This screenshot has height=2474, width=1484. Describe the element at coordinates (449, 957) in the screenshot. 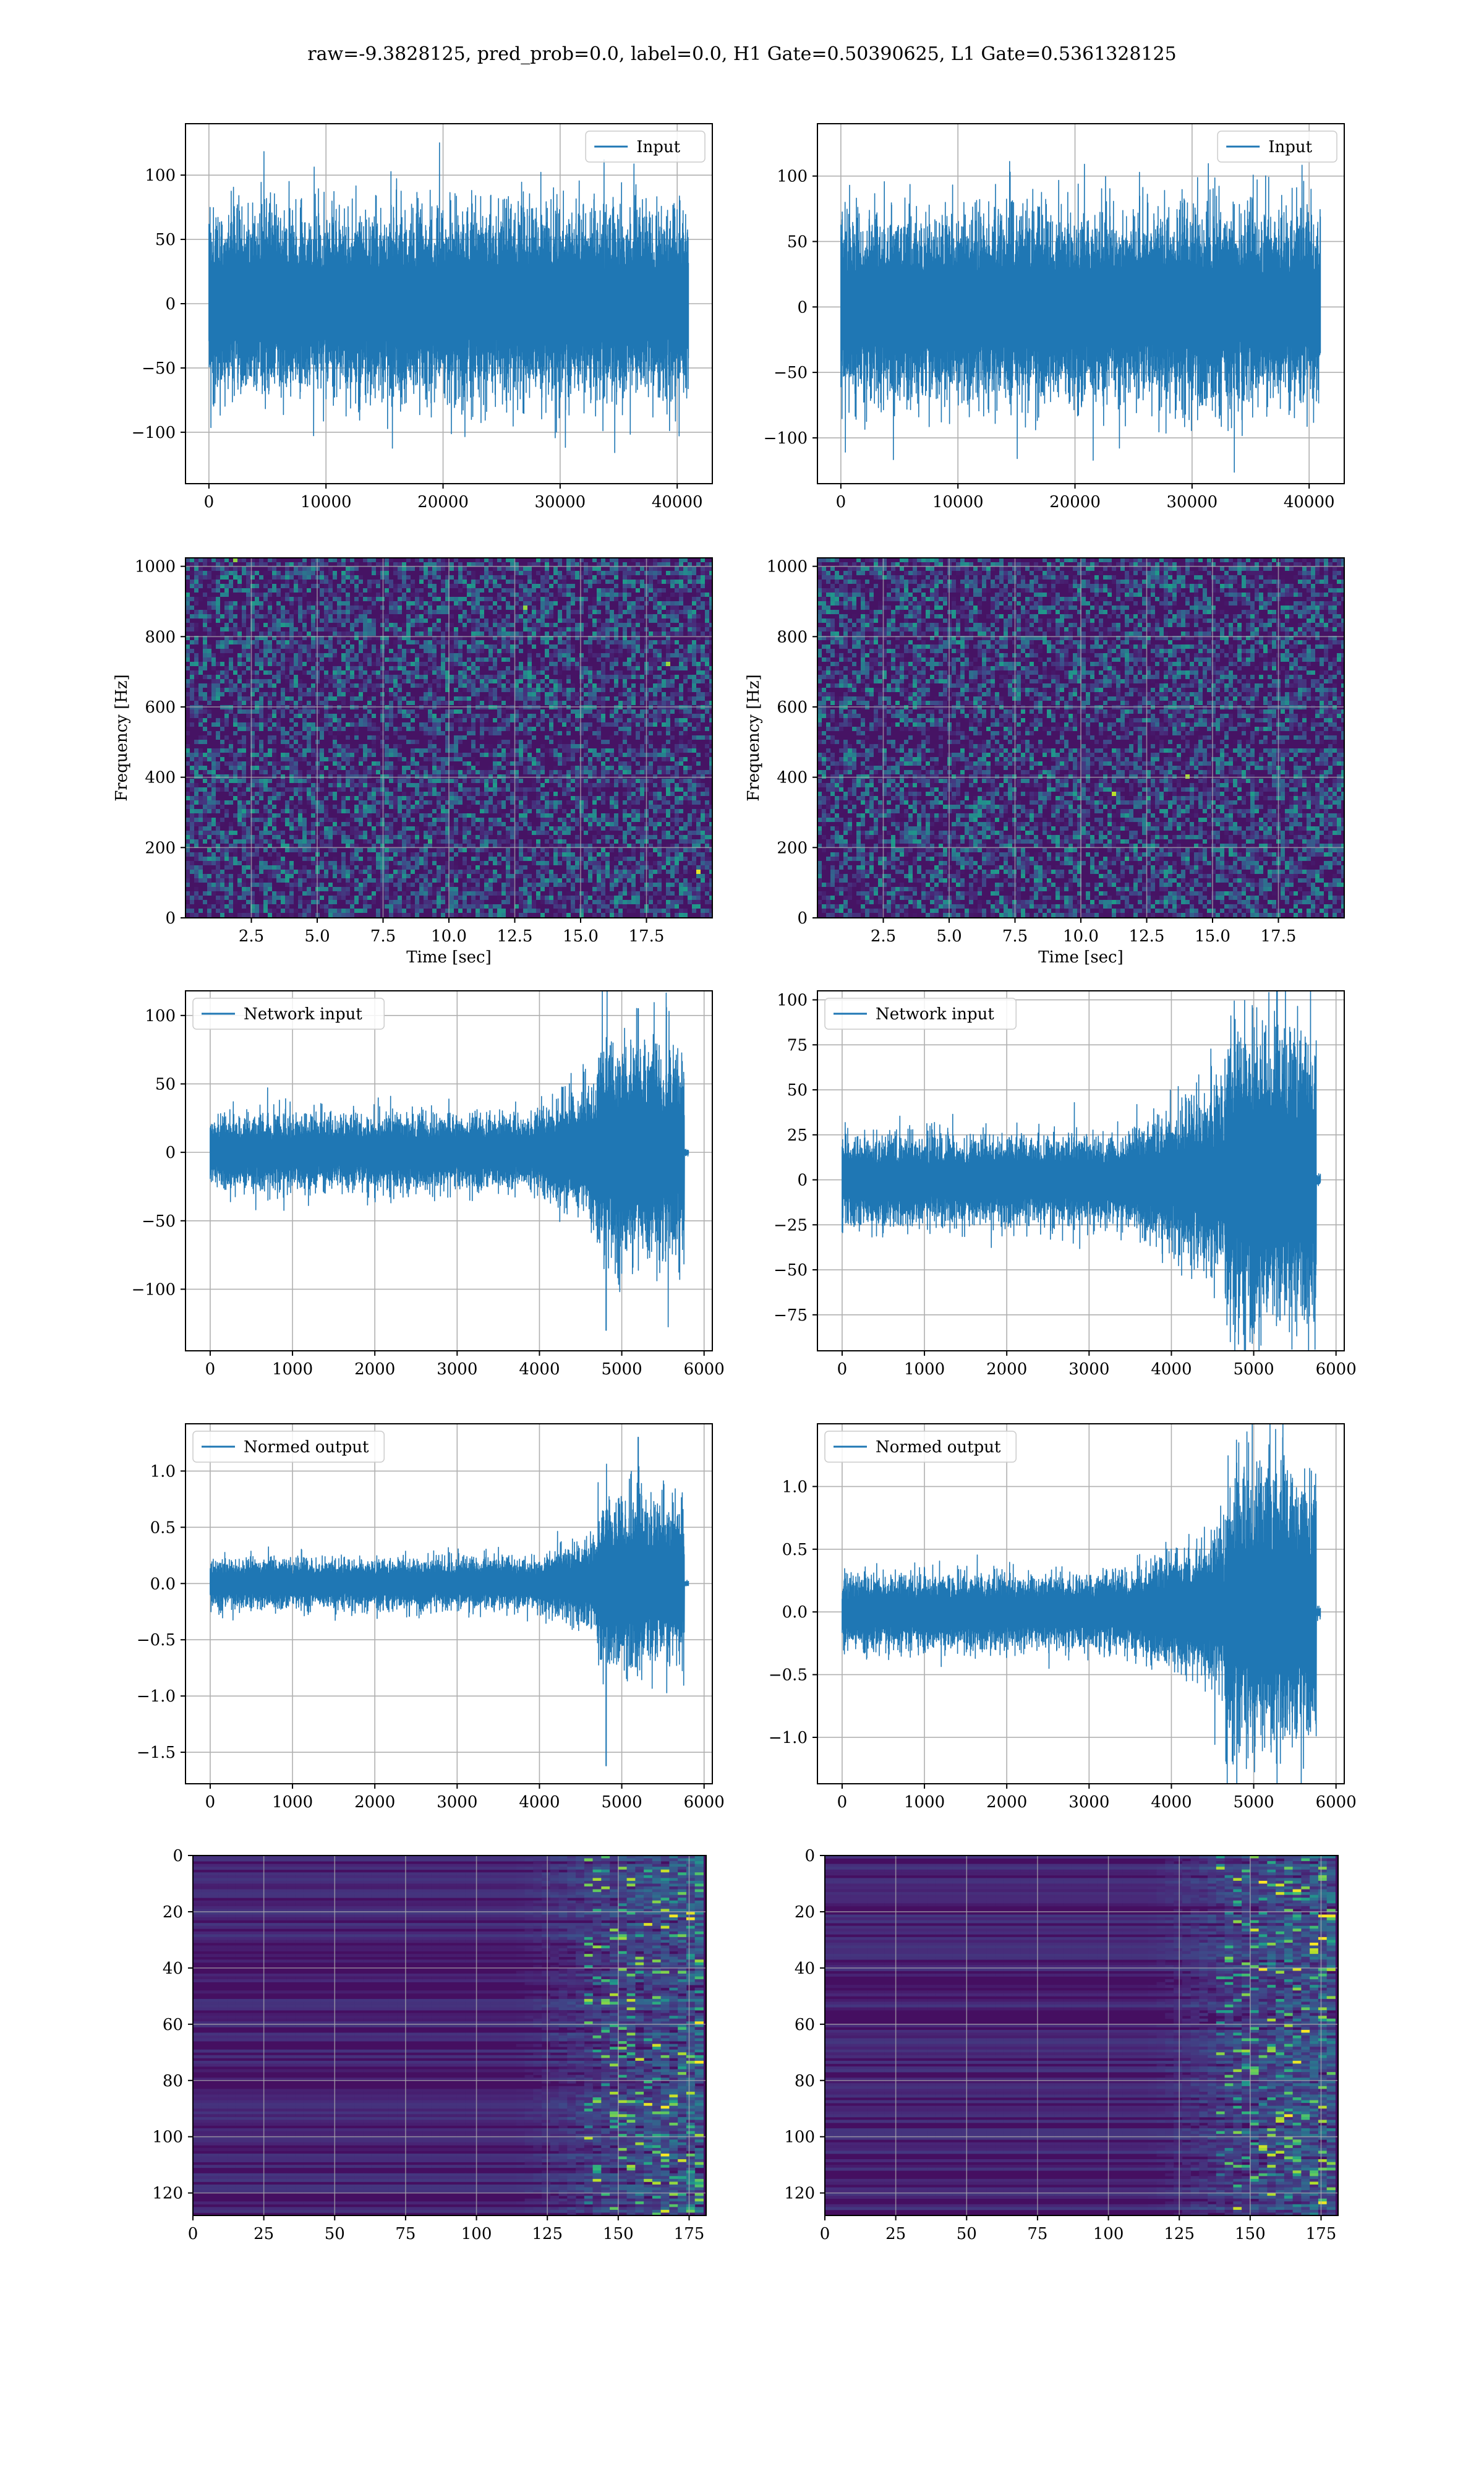

I see `x-axis-label: Time [sec]` at that location.